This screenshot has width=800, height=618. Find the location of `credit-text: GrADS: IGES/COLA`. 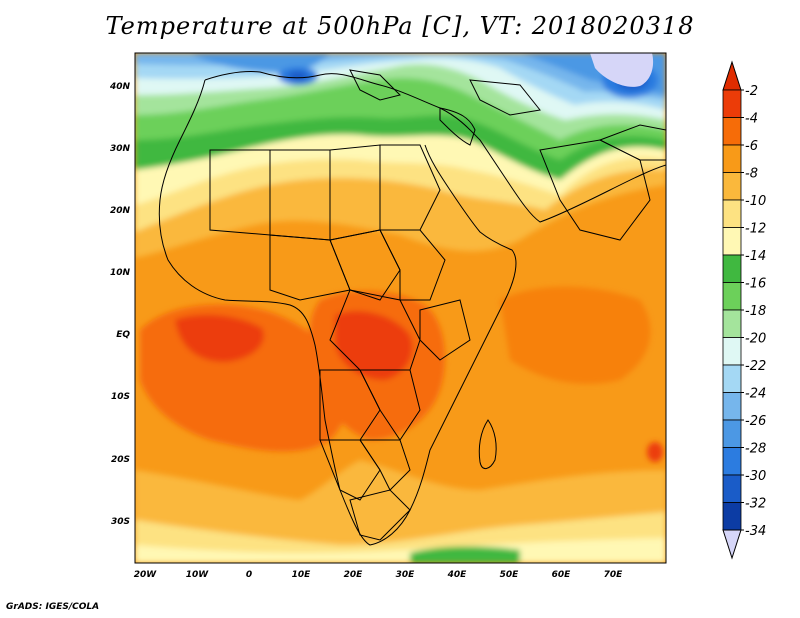

credit-text: GrADS: IGES/COLA is located at coordinates (53, 607).